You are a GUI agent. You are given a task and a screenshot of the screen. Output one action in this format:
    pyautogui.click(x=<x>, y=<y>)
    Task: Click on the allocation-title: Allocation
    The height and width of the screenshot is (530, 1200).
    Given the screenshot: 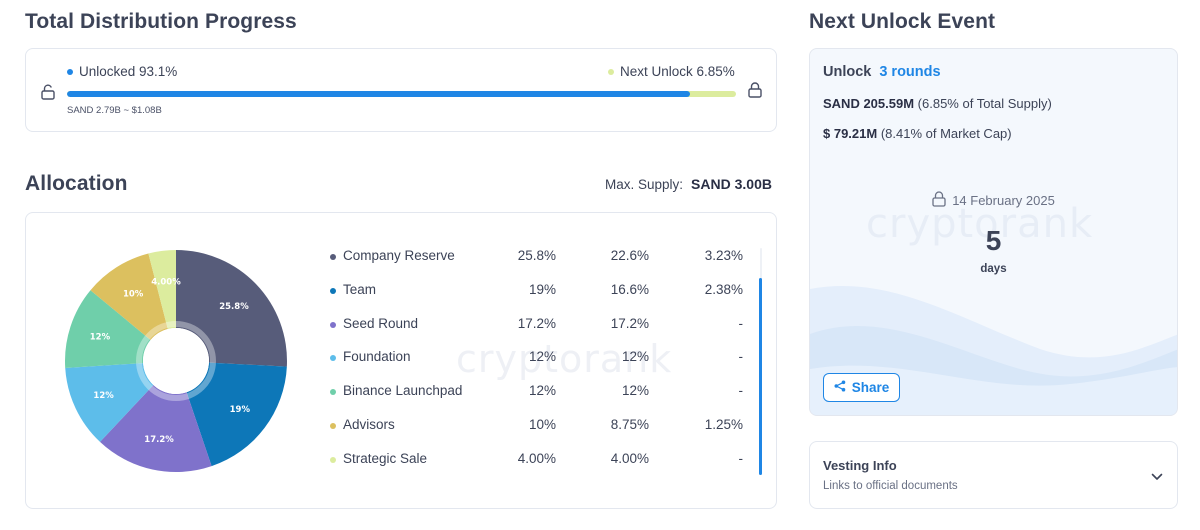 What is the action you would take?
    pyautogui.click(x=76, y=183)
    